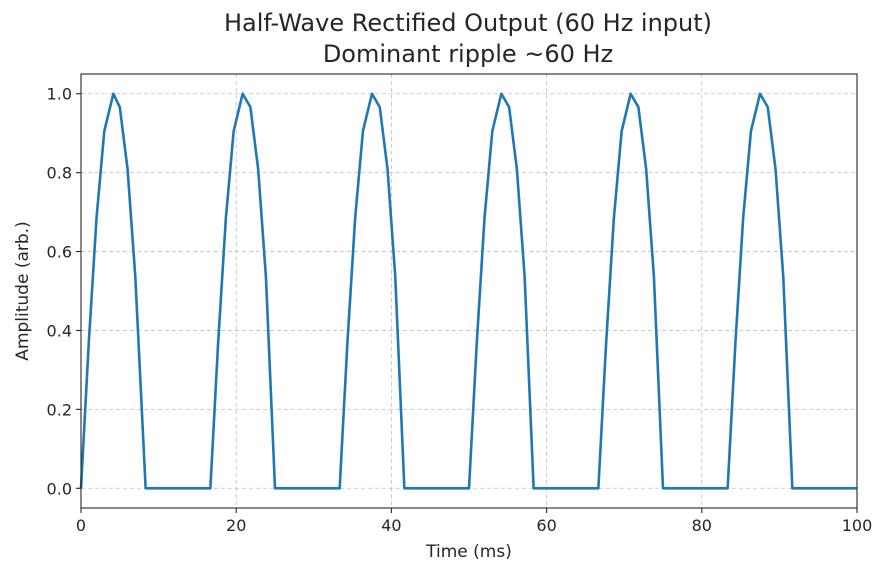  I want to click on y-tick-label: 0.0, so click(59, 488).